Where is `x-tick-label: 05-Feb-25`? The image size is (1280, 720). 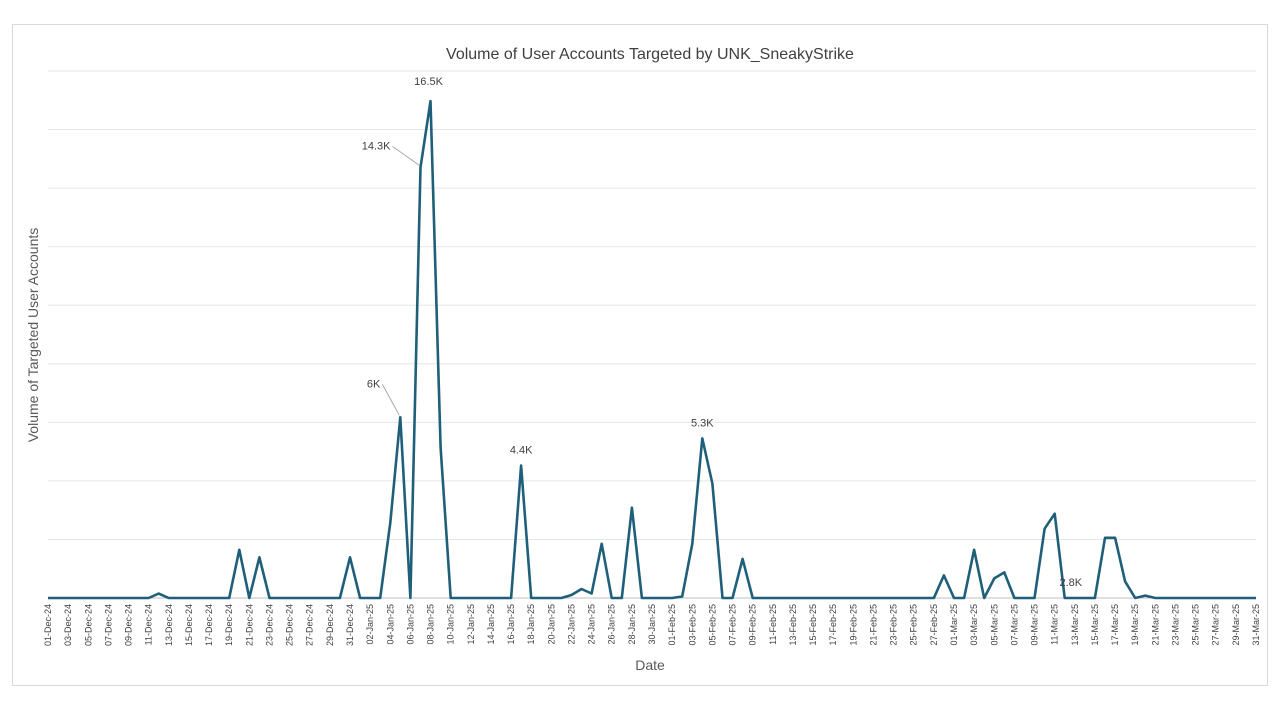
x-tick-label: 05-Feb-25 is located at coordinates (712, 625).